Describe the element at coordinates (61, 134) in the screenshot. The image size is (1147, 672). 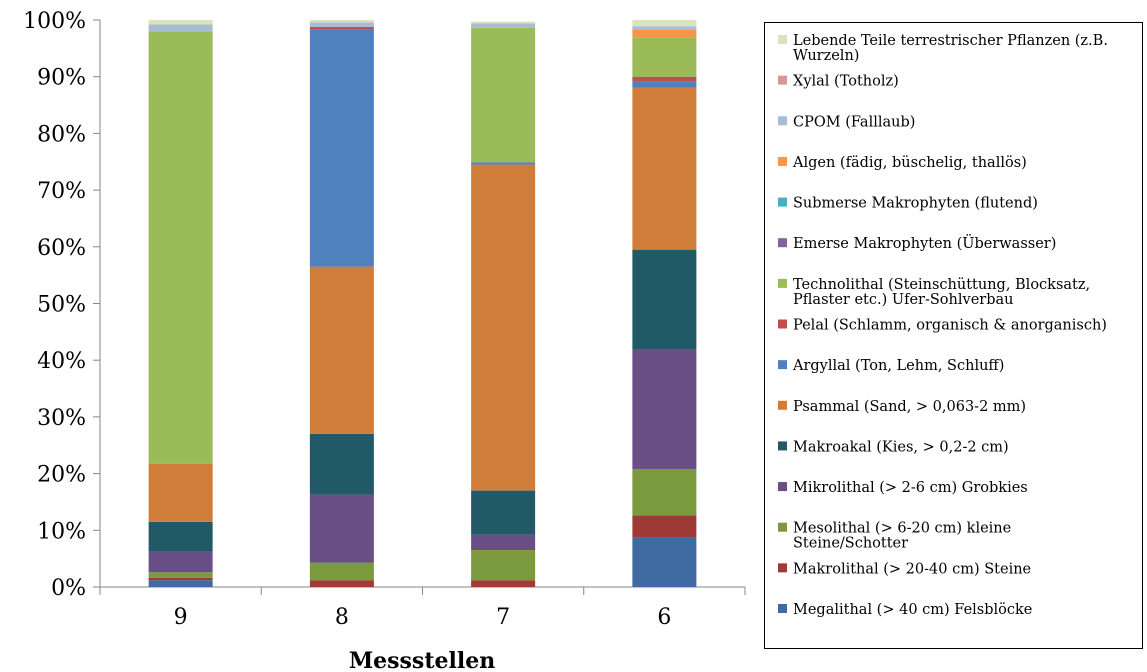
I see `y-tick-label: 80%` at that location.